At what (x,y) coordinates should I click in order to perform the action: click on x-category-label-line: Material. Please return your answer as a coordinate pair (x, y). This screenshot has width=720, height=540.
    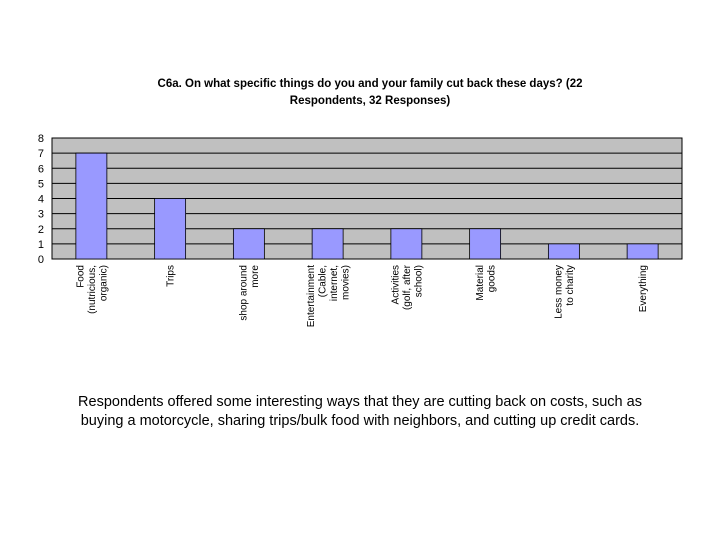
    Looking at the image, I should click on (480, 283).